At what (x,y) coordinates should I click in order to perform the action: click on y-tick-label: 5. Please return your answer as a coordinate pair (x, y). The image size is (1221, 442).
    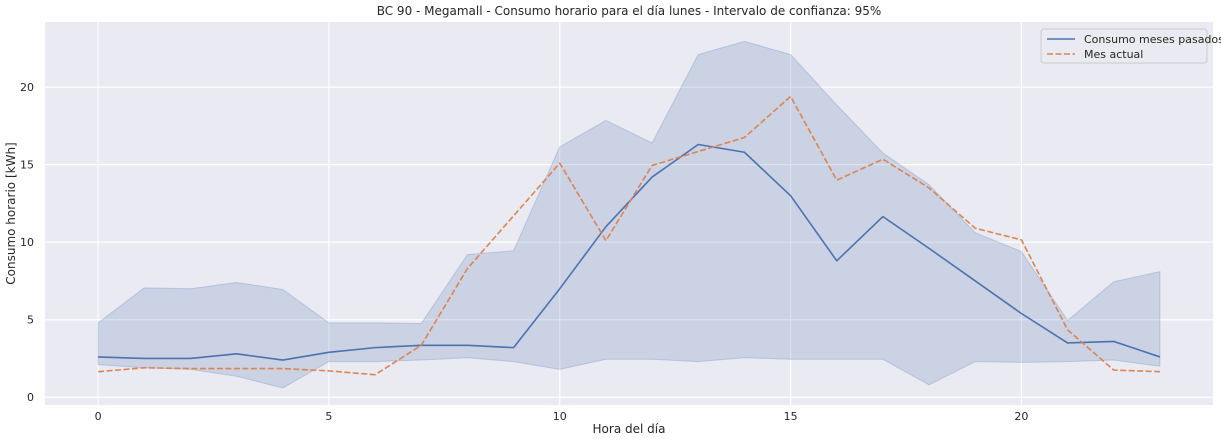
    Looking at the image, I should click on (30, 320).